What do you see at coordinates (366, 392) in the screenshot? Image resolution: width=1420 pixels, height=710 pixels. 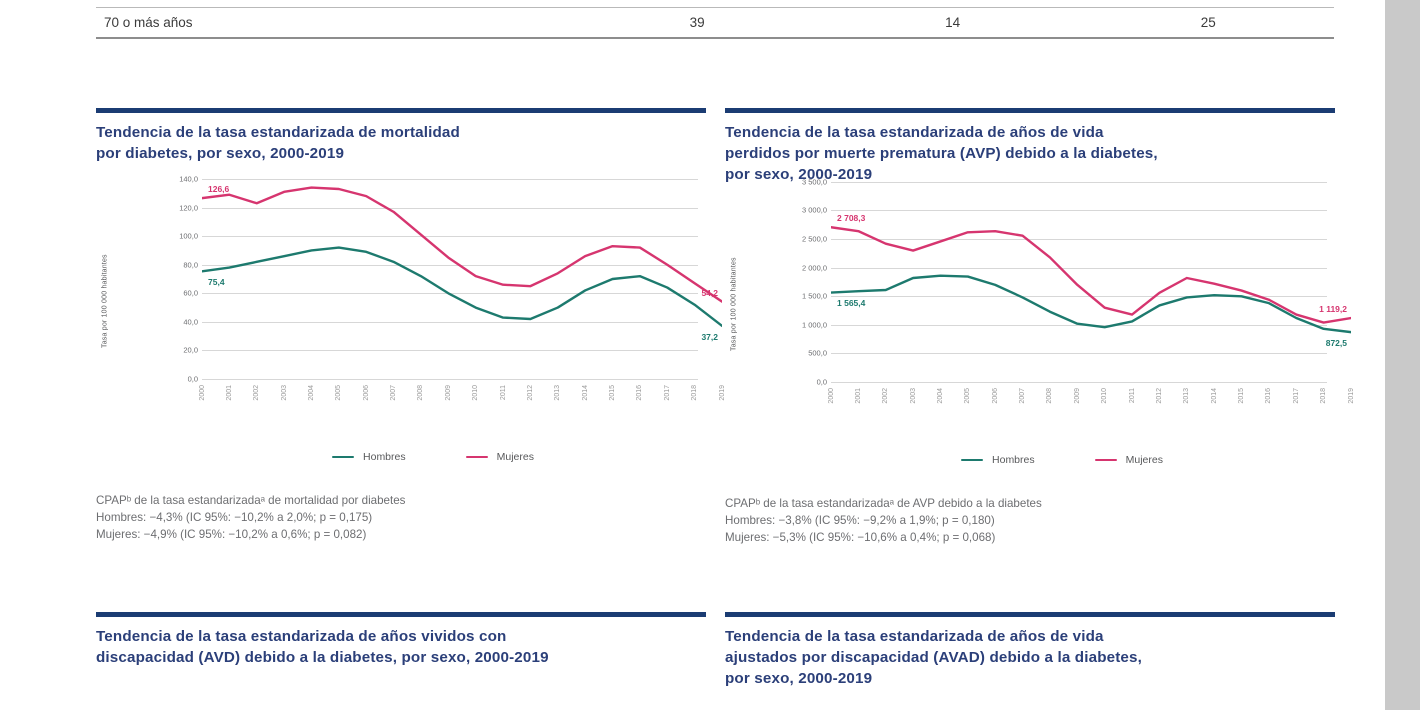 I see `x-tick-label: 2006` at bounding box center [366, 392].